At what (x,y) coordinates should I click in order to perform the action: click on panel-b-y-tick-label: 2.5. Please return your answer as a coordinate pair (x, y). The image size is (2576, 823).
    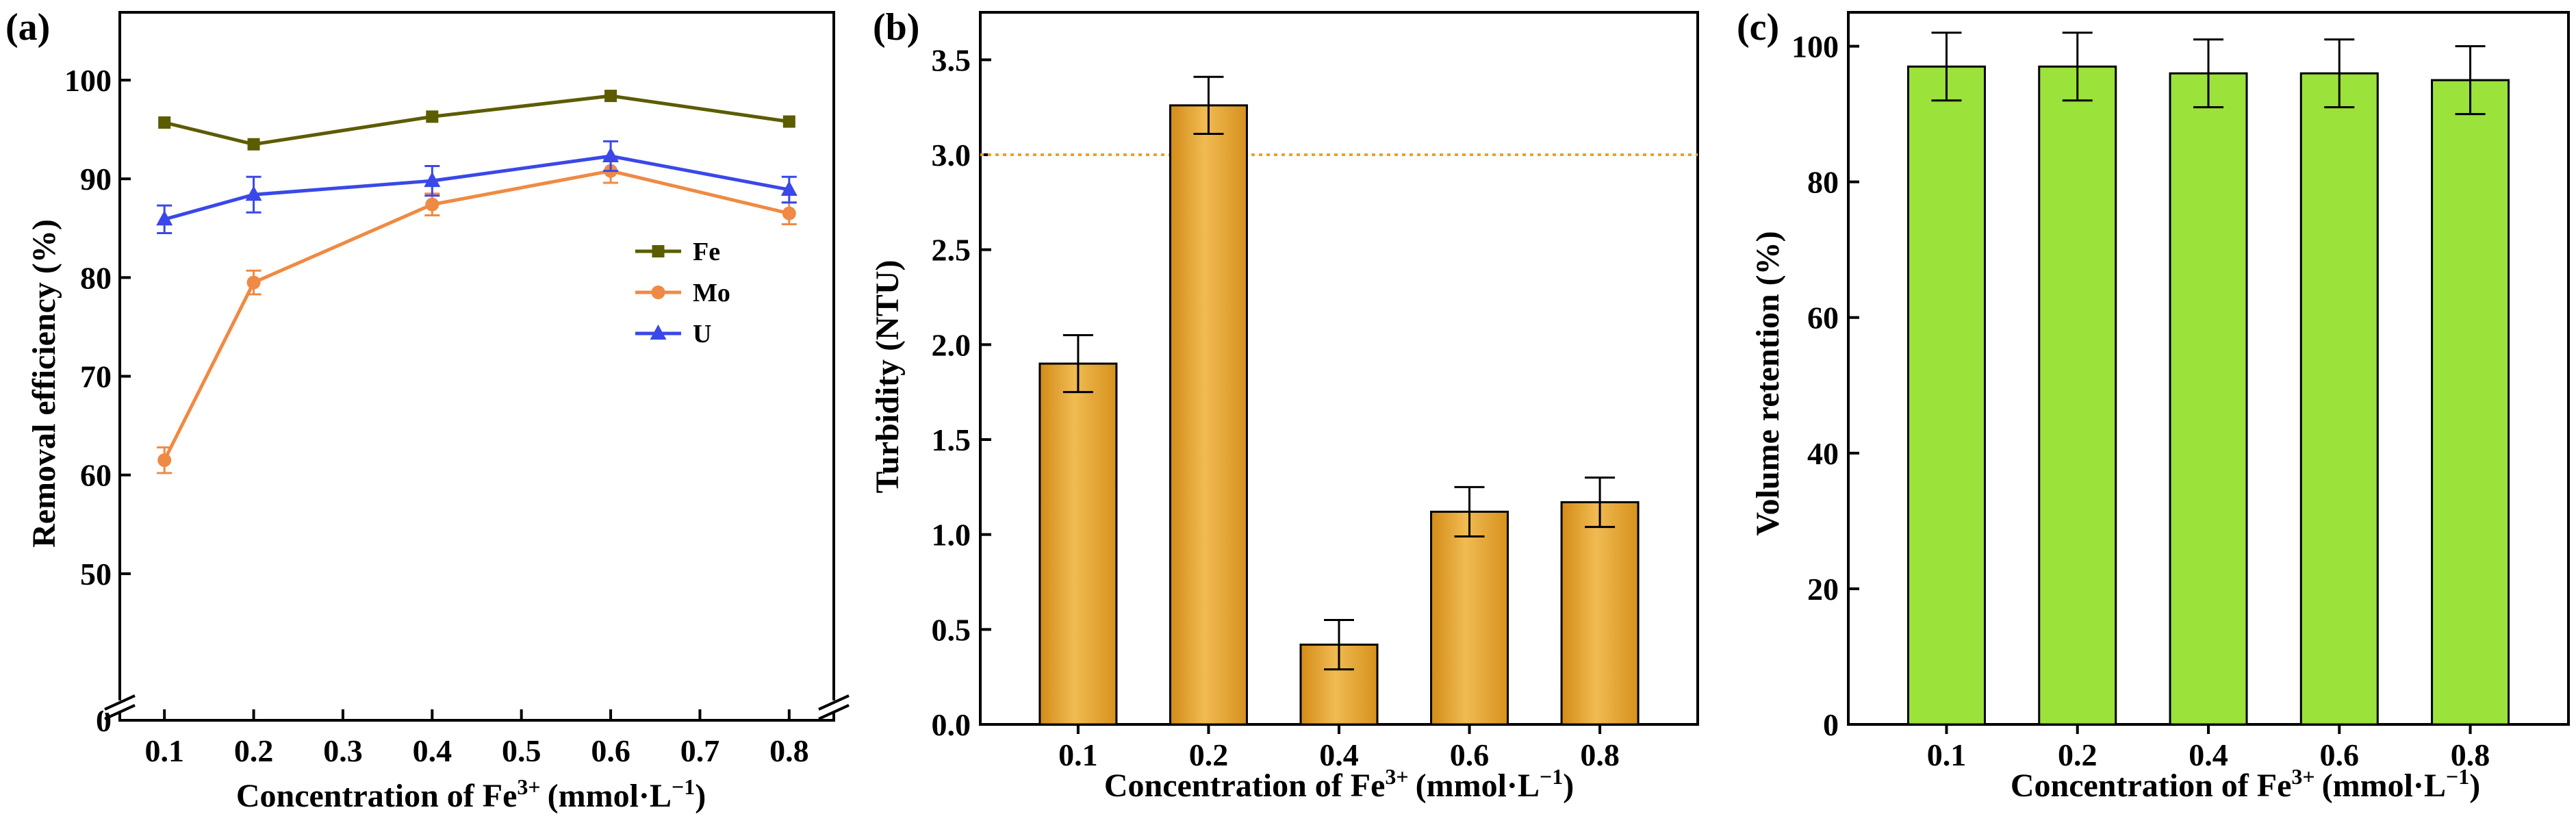
    Looking at the image, I should click on (951, 250).